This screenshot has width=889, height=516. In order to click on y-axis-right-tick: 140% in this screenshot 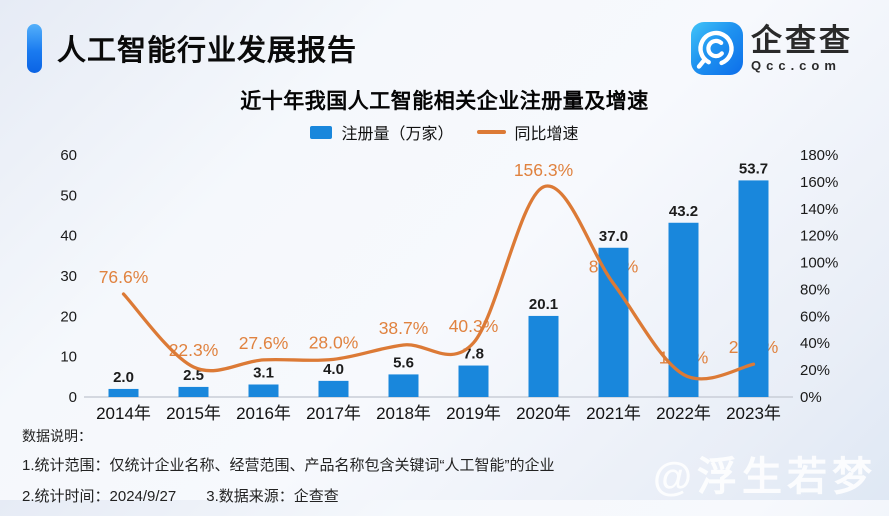, I will do `click(819, 209)`.